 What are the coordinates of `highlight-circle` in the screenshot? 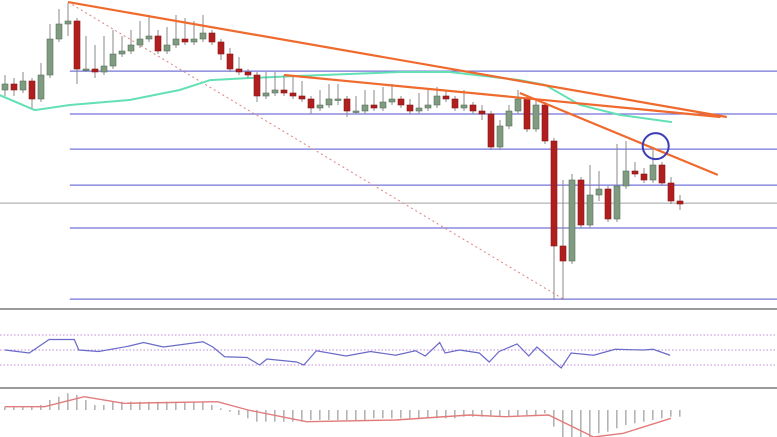 It's located at (655, 146).